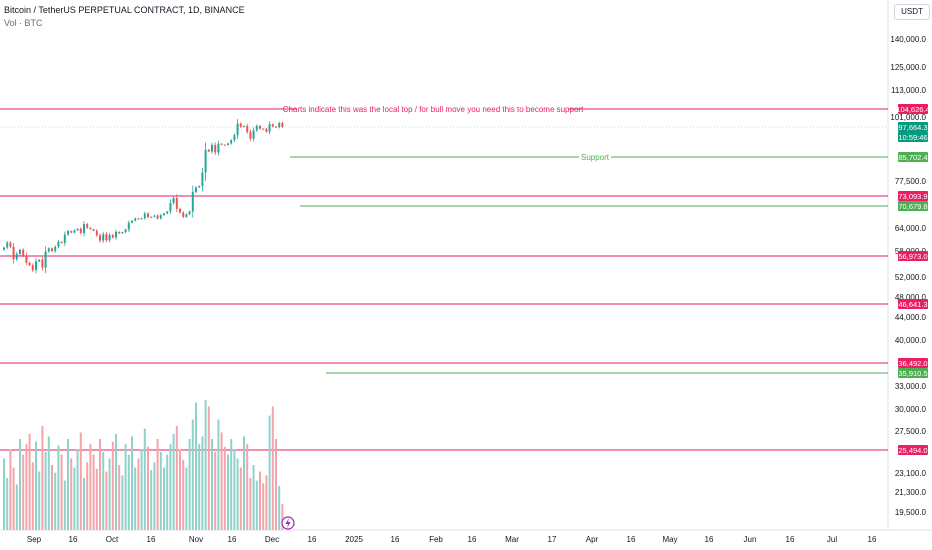 The width and height of the screenshot is (932, 550). What do you see at coordinates (911, 473) in the screenshot?
I see `price-axis-label: 23,100.0` at bounding box center [911, 473].